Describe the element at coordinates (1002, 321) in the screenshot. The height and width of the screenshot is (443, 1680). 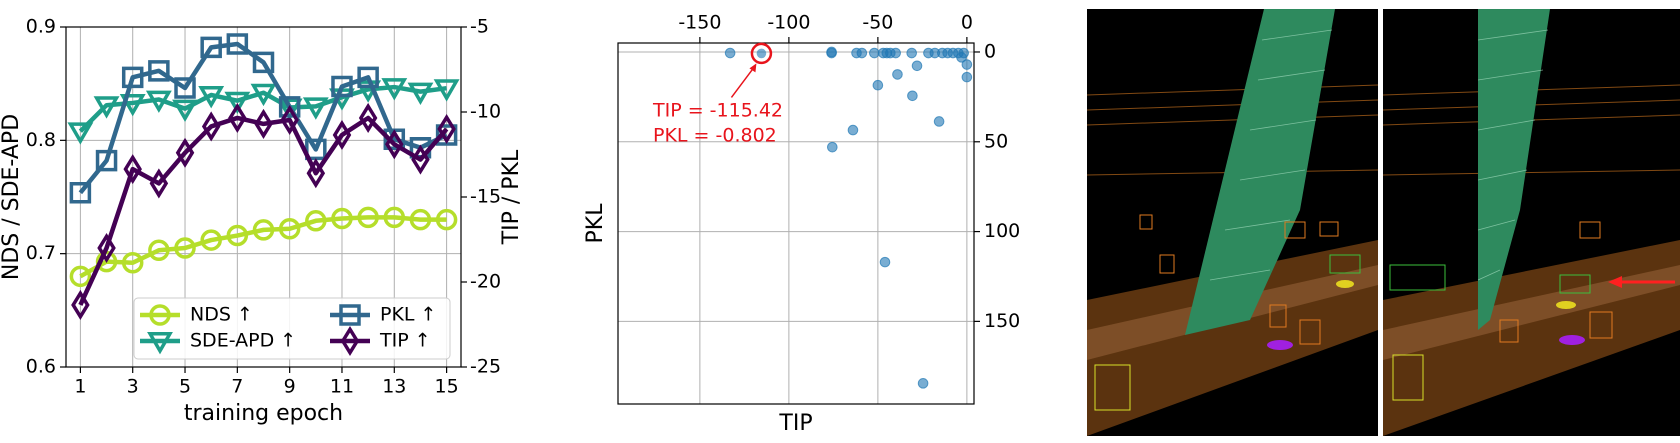
I see `y-tick-label: 150` at that location.